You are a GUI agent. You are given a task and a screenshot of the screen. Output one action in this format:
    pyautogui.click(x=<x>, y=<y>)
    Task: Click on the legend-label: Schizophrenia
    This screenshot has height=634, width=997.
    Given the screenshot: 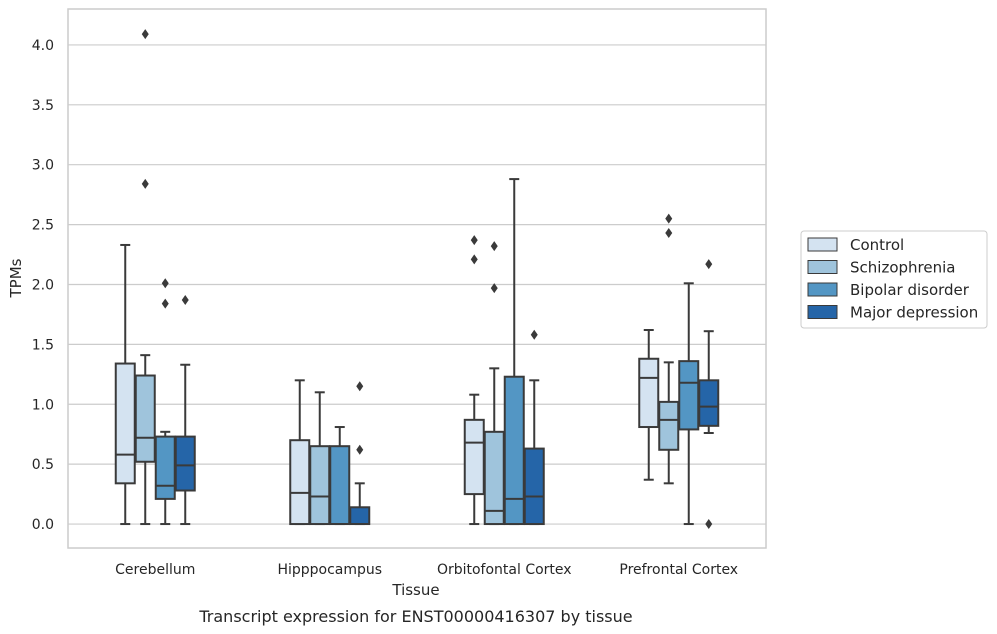 What is the action you would take?
    pyautogui.click(x=902, y=268)
    